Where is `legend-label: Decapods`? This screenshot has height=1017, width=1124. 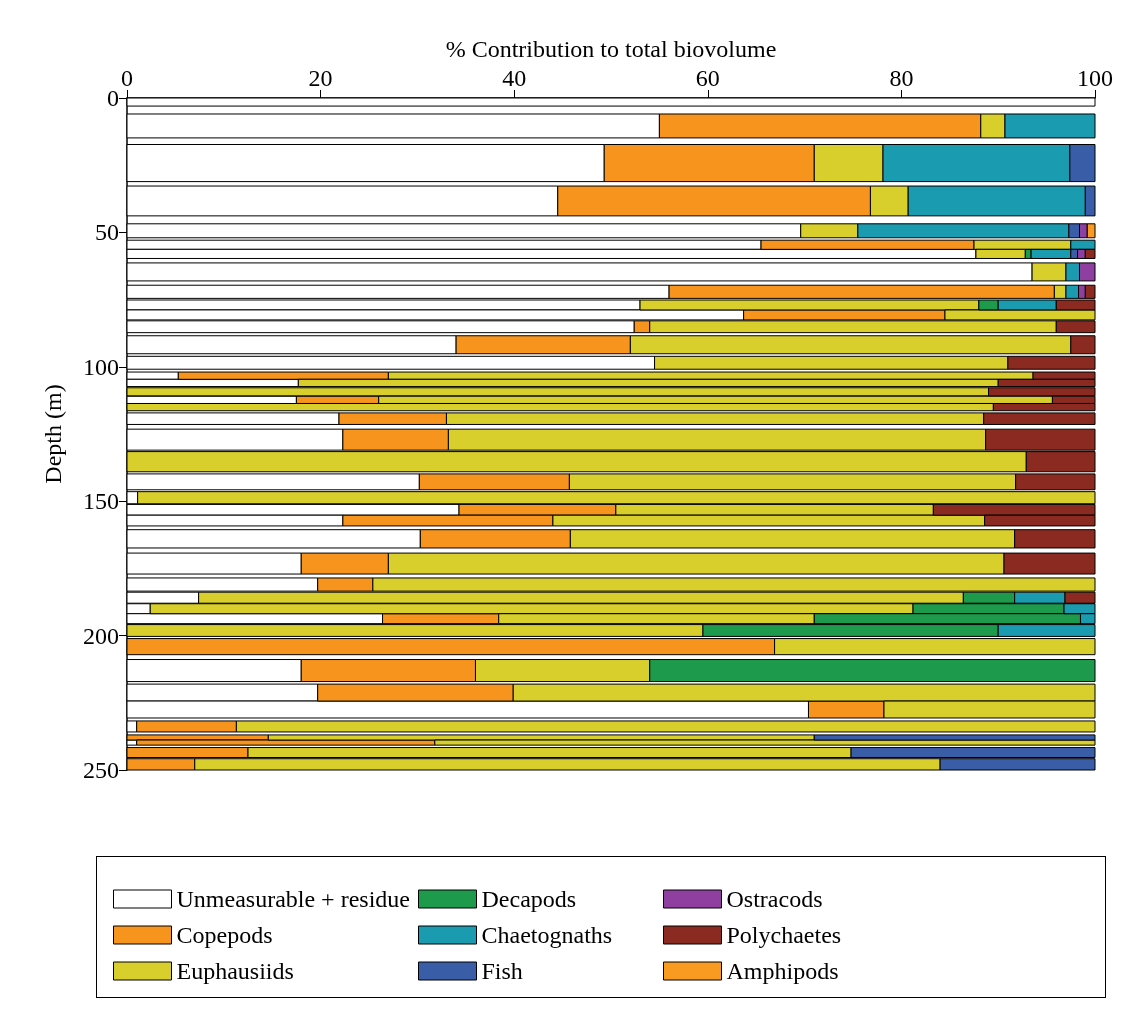 legend-label: Decapods is located at coordinates (529, 899).